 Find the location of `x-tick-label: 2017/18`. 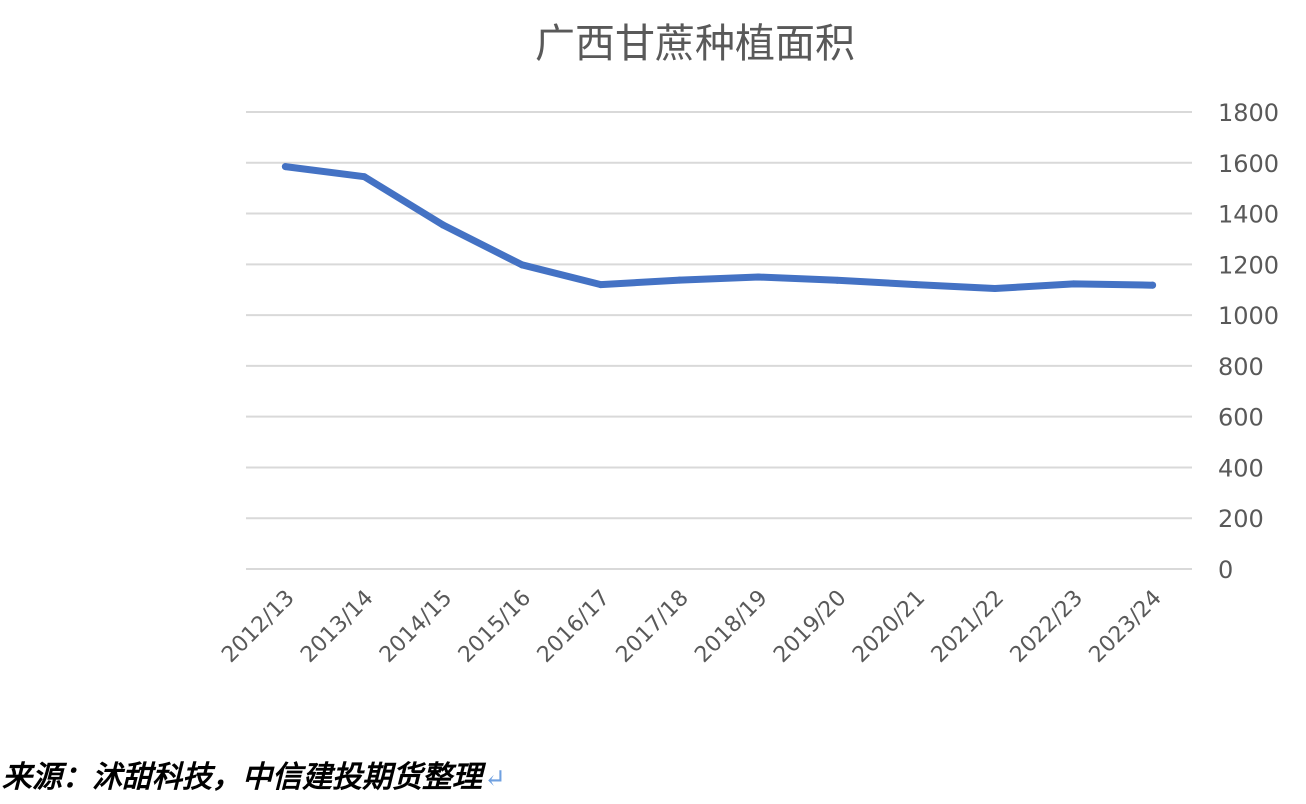

x-tick-label: 2017/18 is located at coordinates (653, 627).